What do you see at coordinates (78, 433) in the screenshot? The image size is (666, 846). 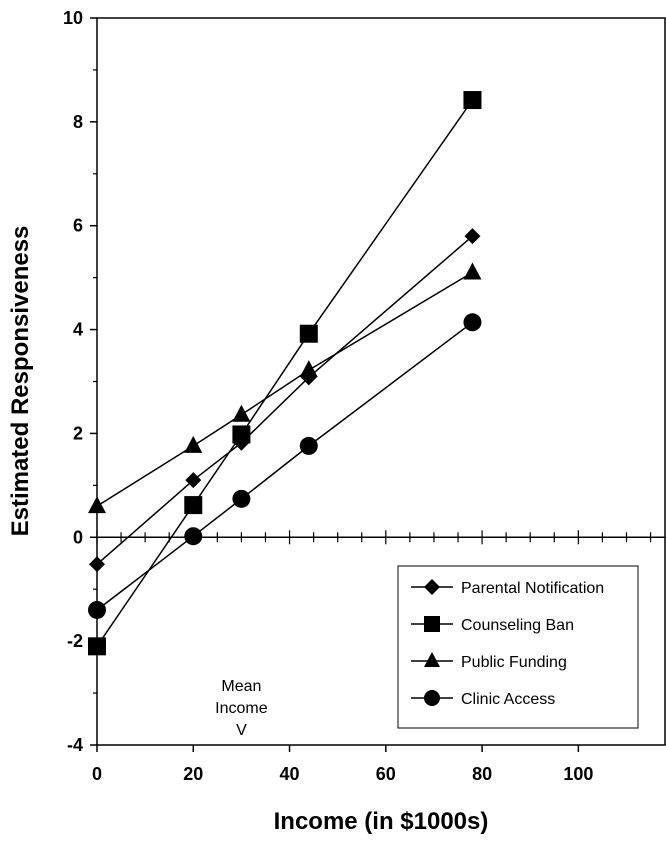 I see `y-tick-label: 2` at bounding box center [78, 433].